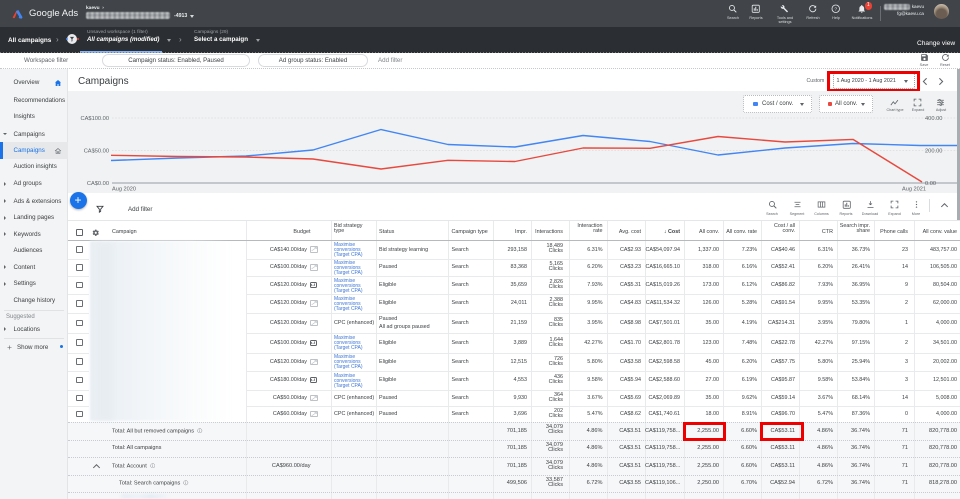 This screenshot has height=499, width=960. I want to click on svg-text: CA$0.00, so click(98, 184).